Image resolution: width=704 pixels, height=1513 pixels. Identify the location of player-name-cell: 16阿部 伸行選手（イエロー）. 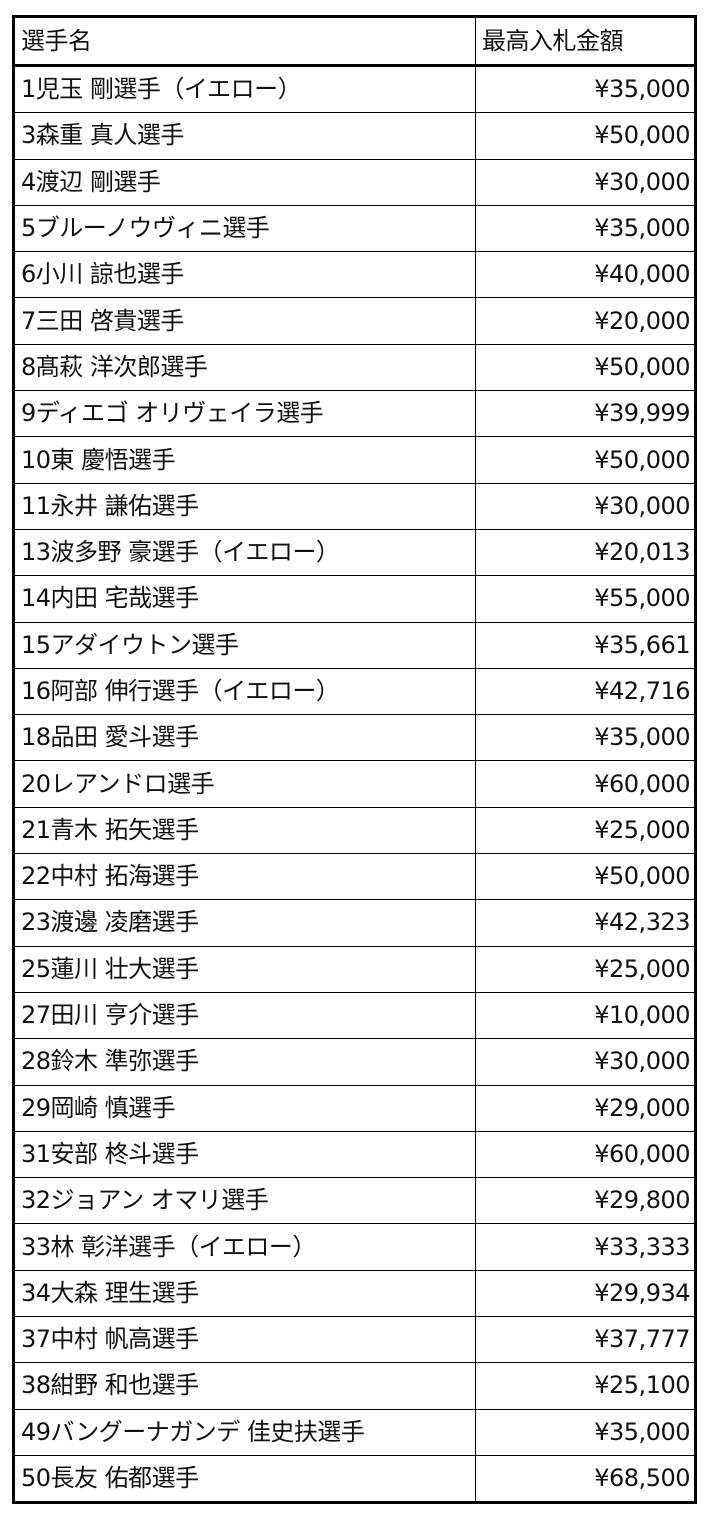
(244, 691).